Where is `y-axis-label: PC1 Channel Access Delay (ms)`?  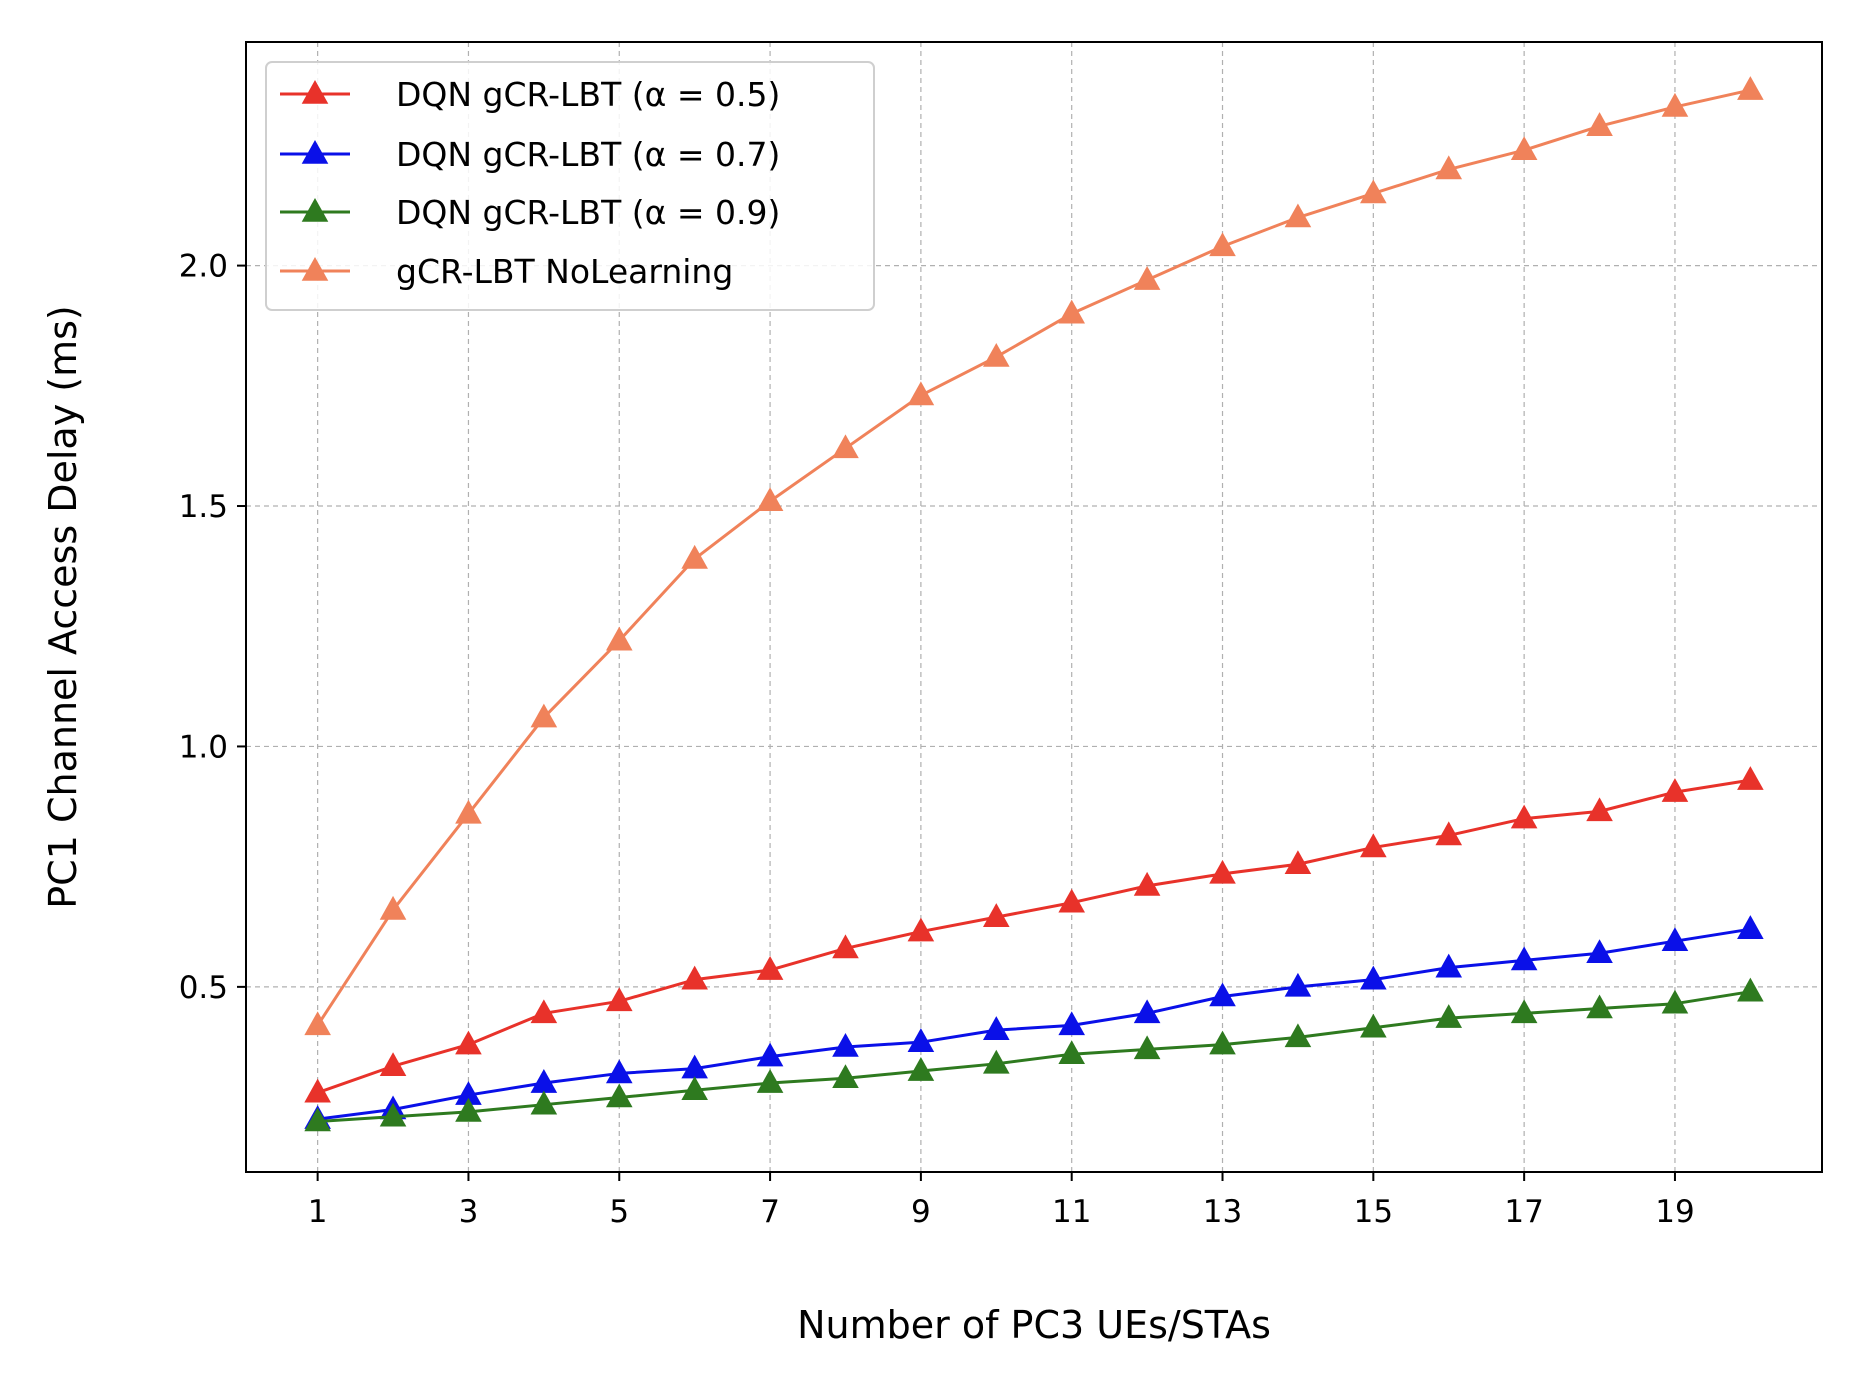 y-axis-label: PC1 Channel Access Delay (ms) is located at coordinates (63, 606).